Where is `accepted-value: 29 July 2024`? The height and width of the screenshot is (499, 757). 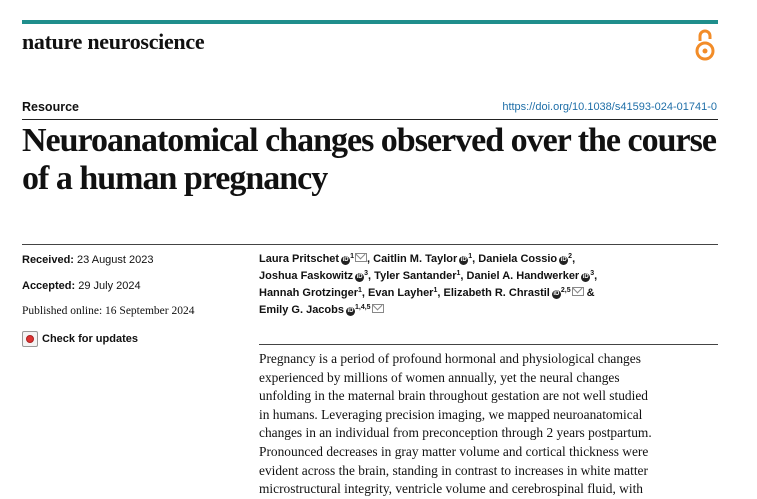
accepted-value: 29 July 2024 is located at coordinates (109, 286).